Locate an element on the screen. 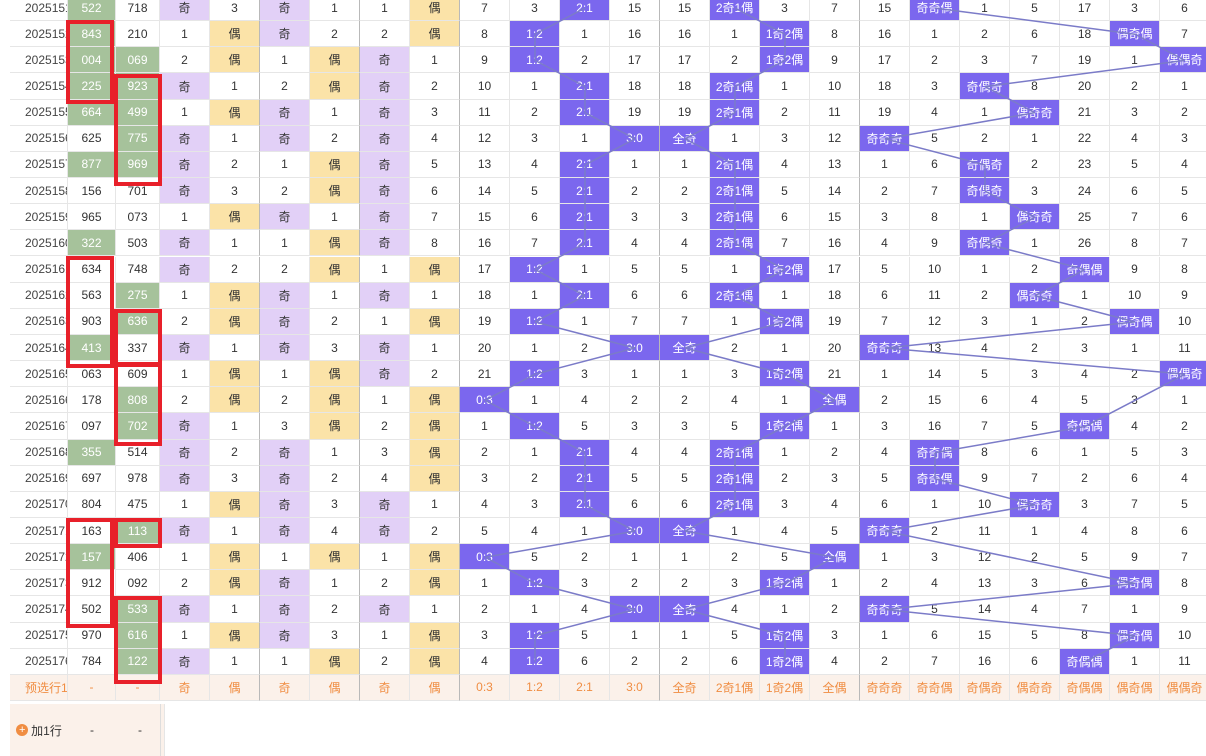 The image size is (1206, 756). trend-cell: 8 is located at coordinates (1183, 270).